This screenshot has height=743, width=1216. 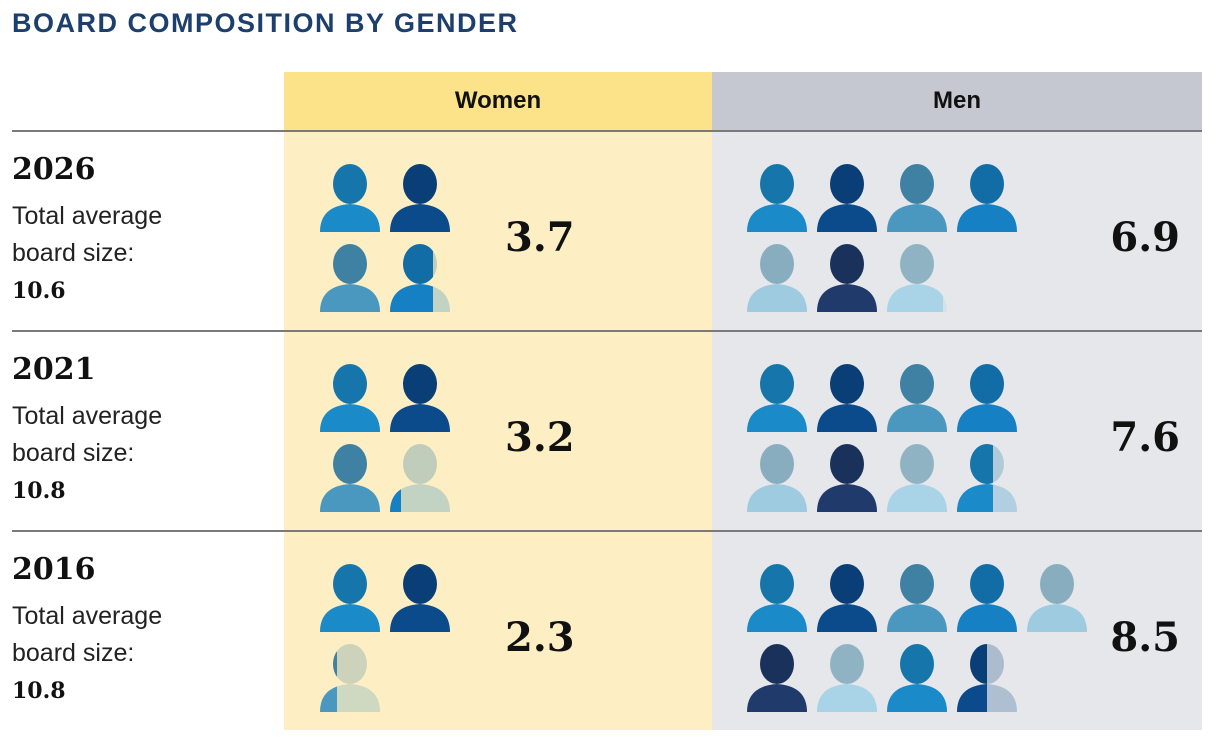 I want to click on women-value: 2.3, so click(x=540, y=637).